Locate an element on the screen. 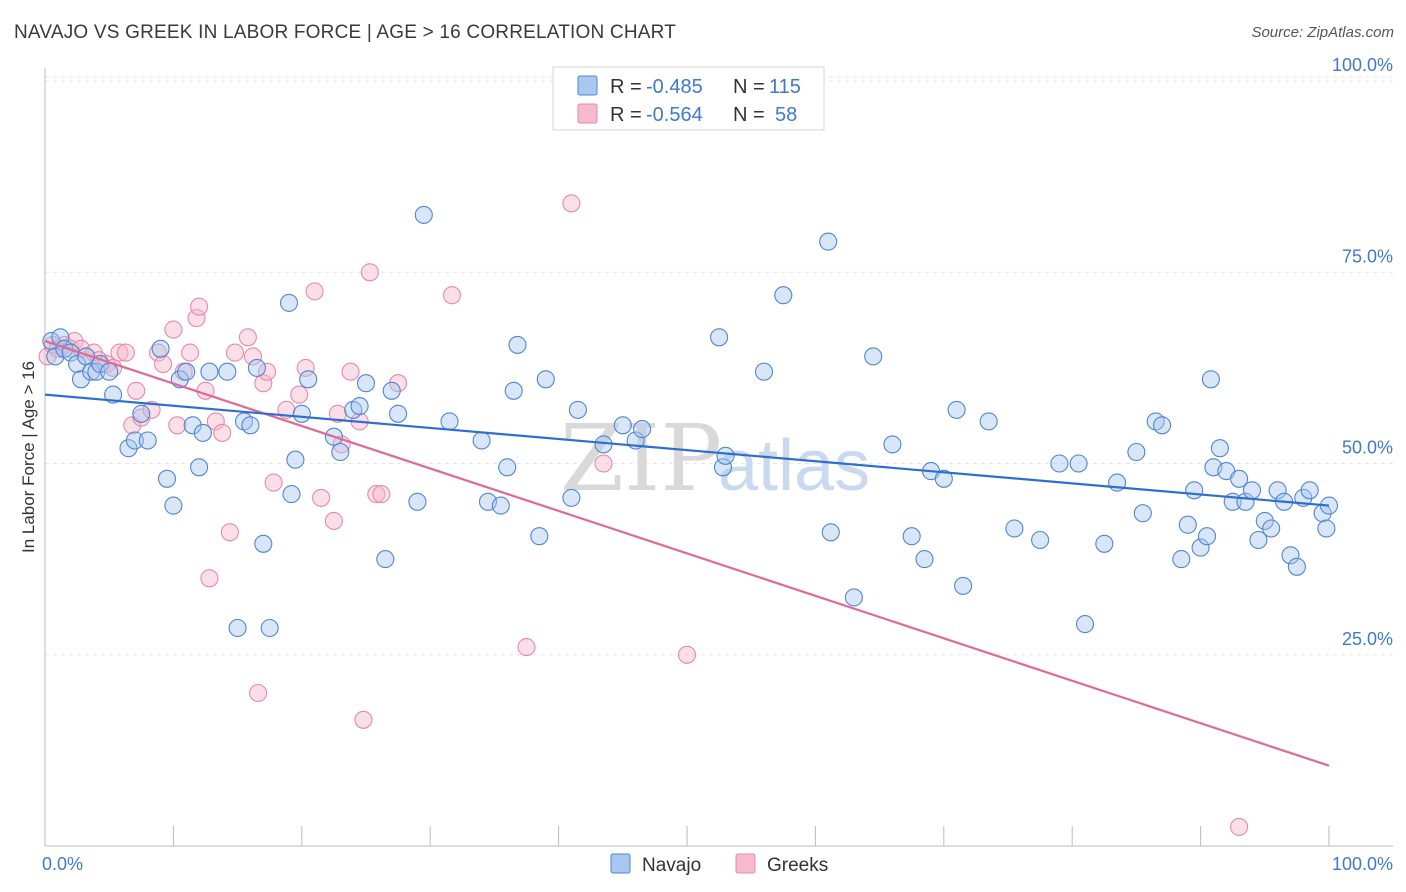 The image size is (1406, 892). navajo-r-value: -0.485 is located at coordinates (674, 87).